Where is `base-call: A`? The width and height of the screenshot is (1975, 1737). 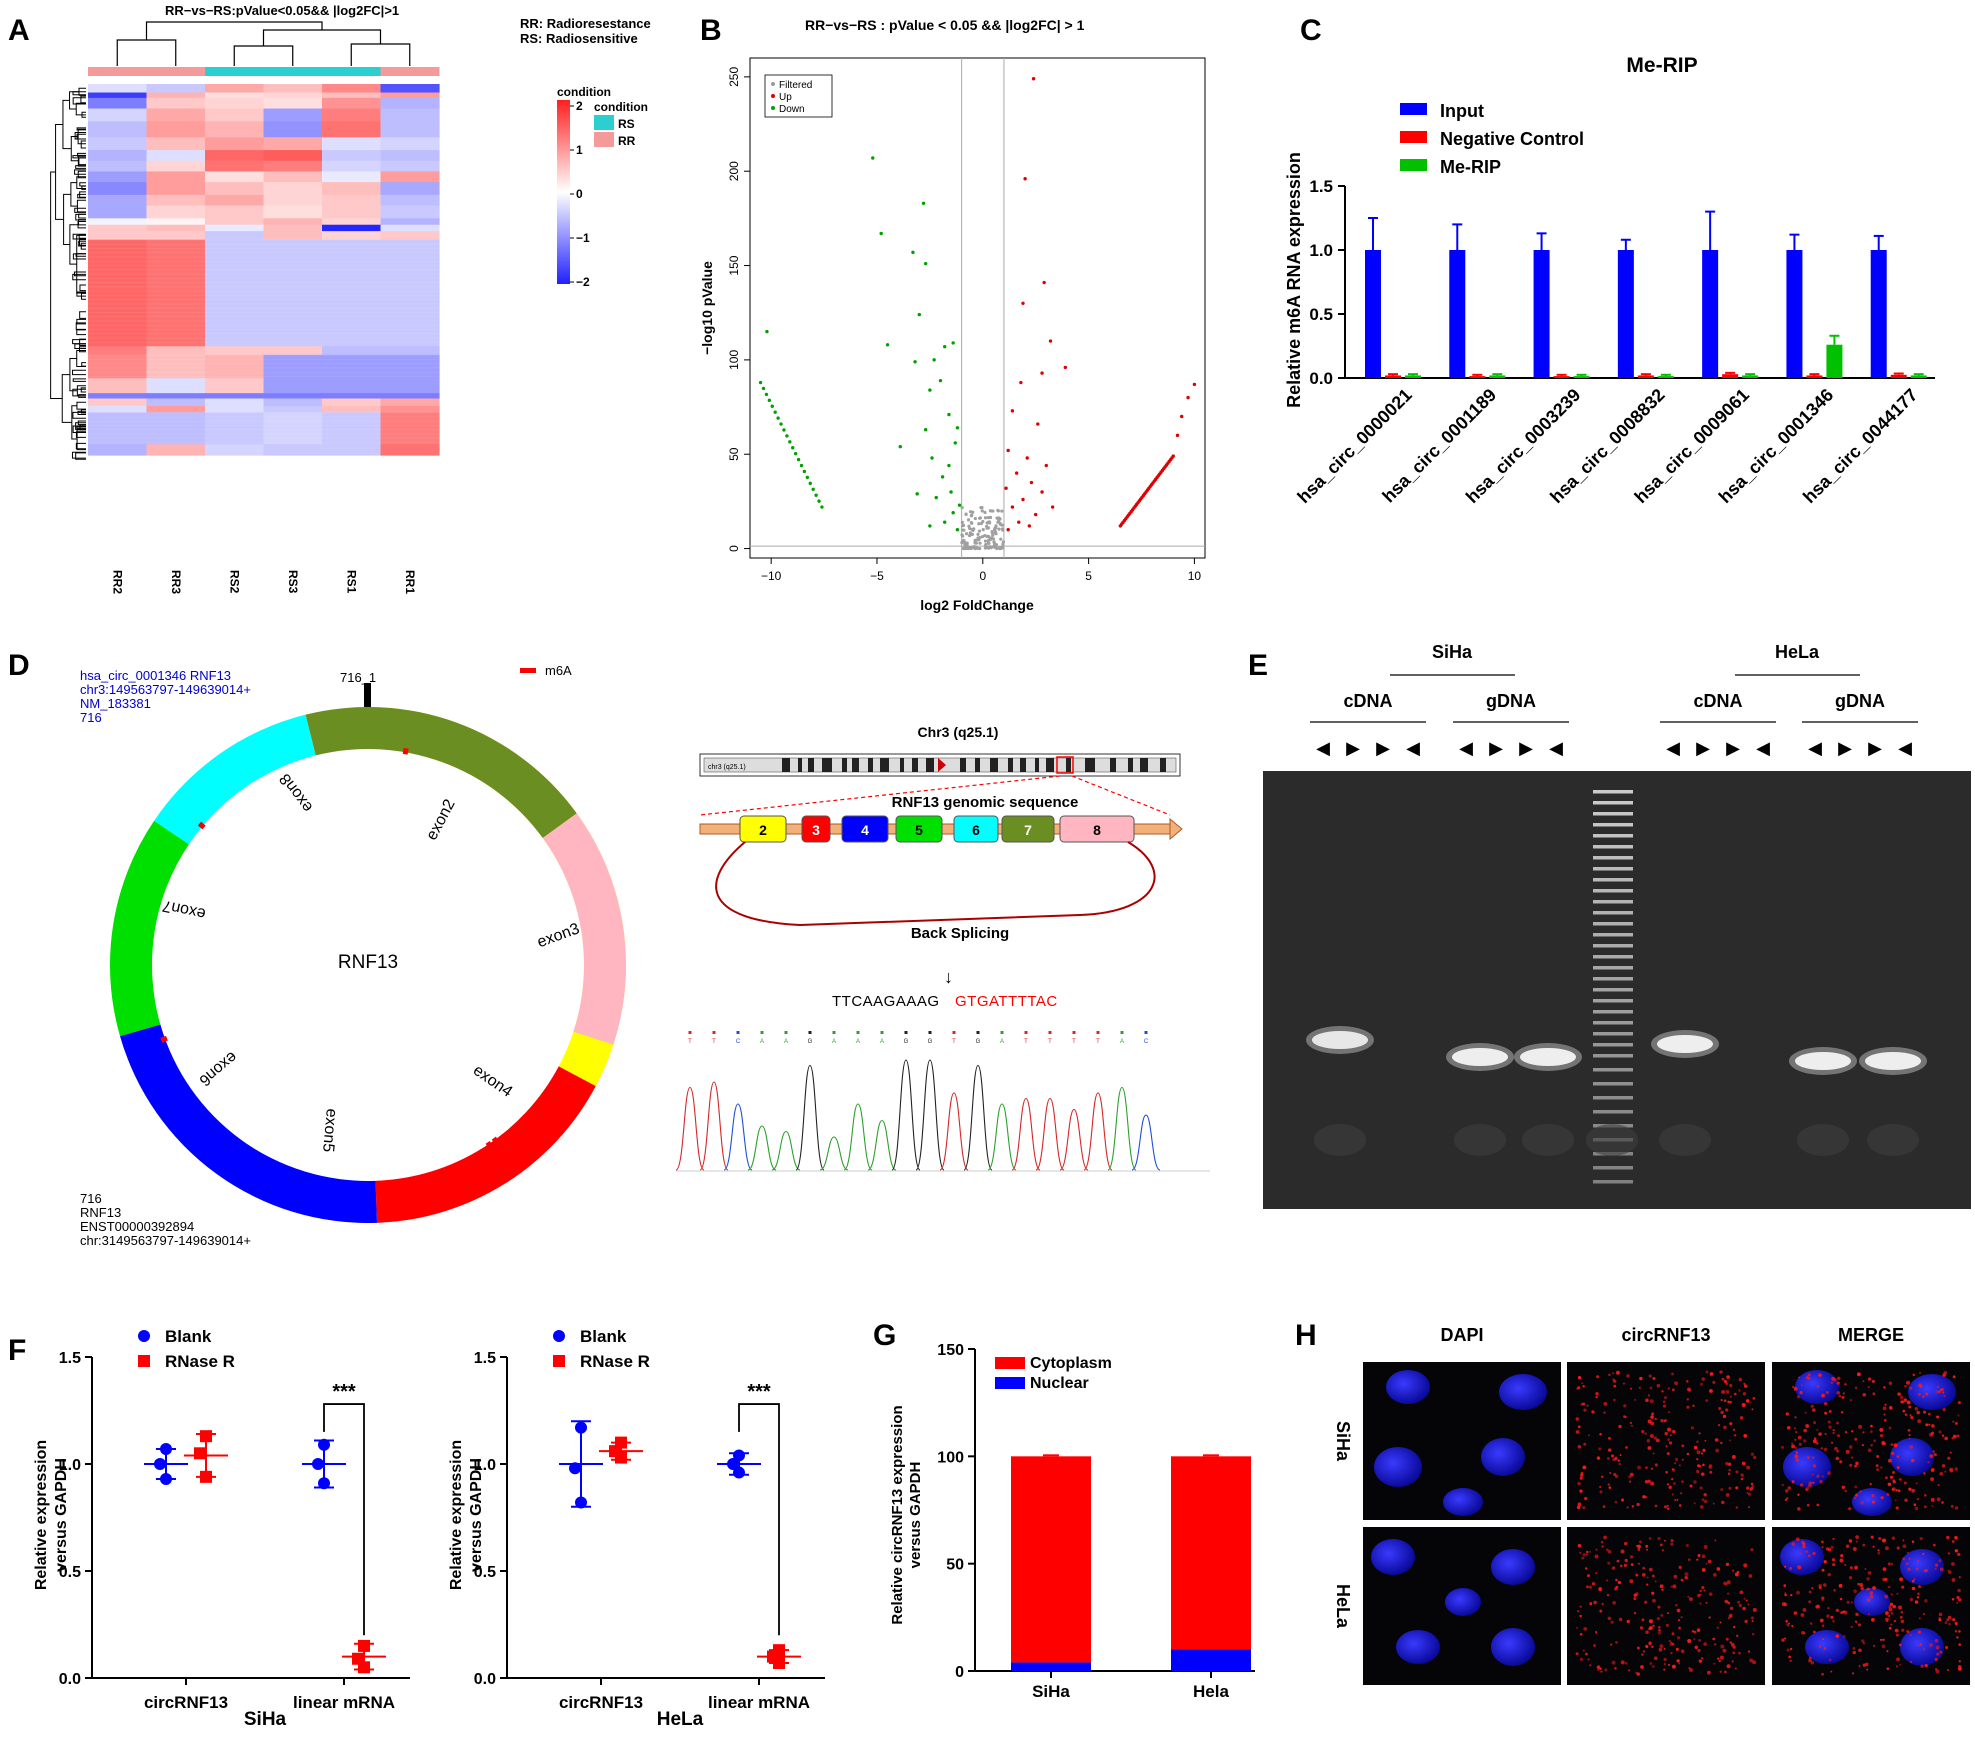
base-call: A is located at coordinates (882, 1042).